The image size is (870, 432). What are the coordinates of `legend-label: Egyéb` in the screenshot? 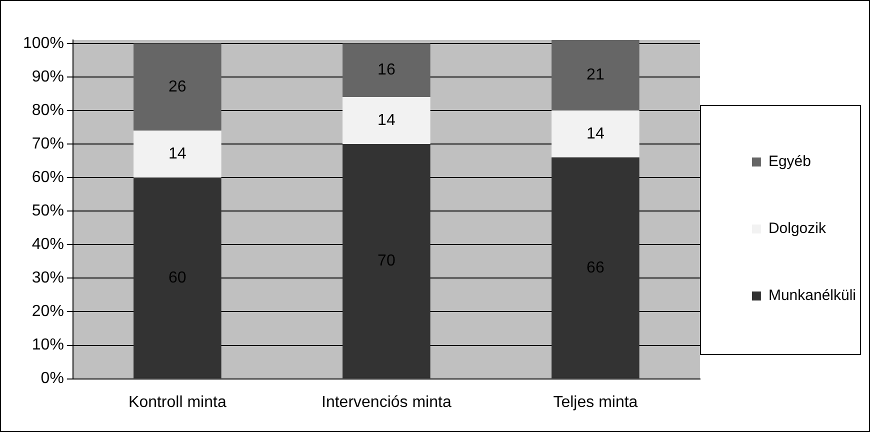 It's located at (789, 161).